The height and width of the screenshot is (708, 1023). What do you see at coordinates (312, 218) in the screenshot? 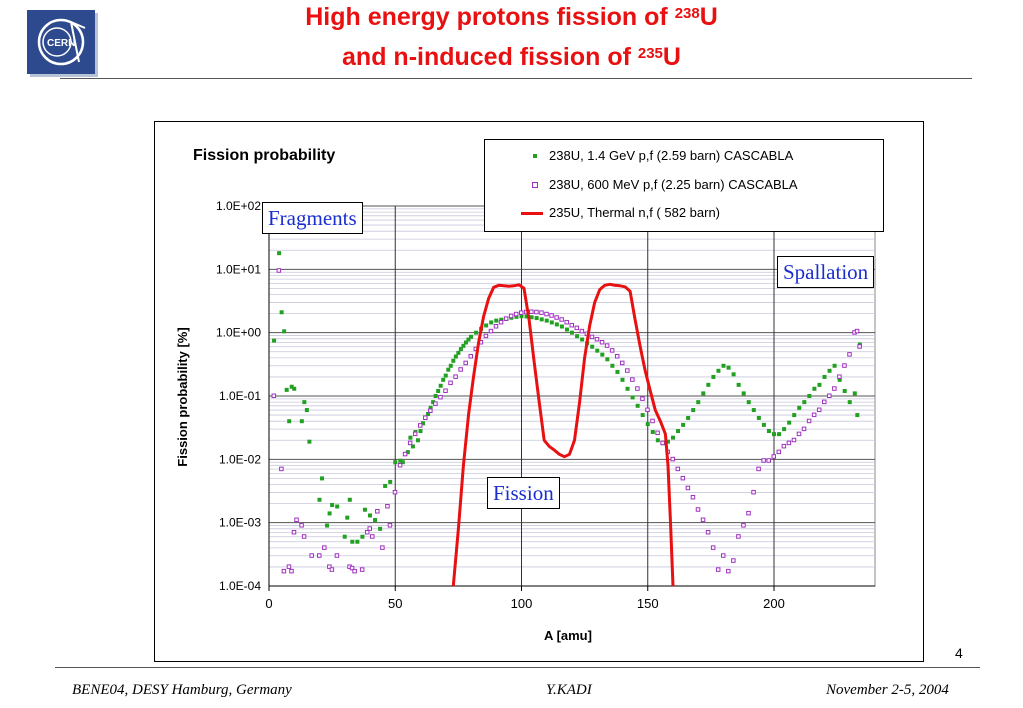
I see `fragments-callout: Fragments` at bounding box center [312, 218].